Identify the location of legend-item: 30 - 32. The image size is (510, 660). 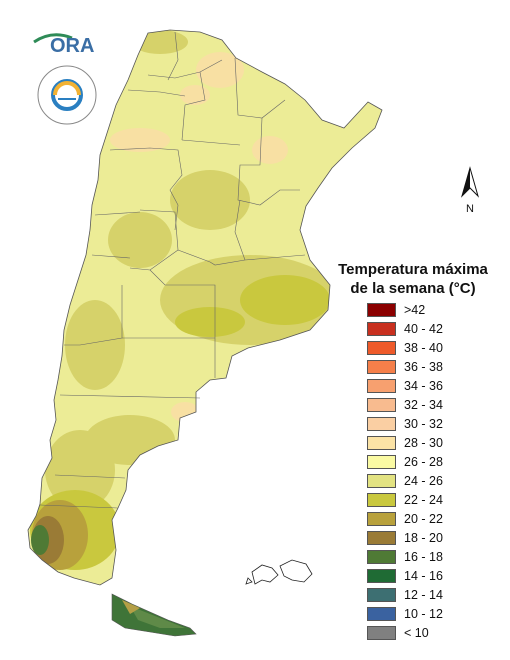
(437, 423).